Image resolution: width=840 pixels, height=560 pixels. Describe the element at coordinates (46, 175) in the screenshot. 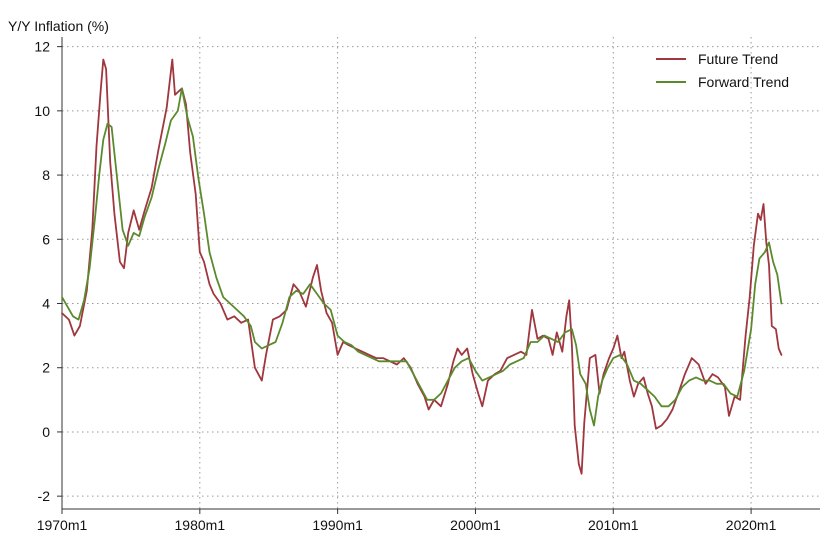

I see `y-tick-label: 8` at that location.